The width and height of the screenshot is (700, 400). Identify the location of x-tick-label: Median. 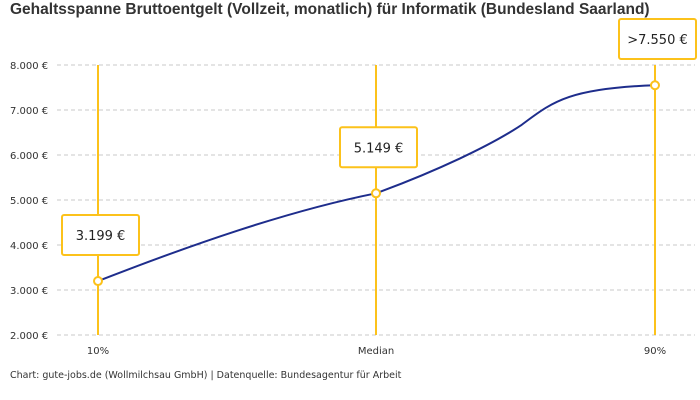
(376, 351).